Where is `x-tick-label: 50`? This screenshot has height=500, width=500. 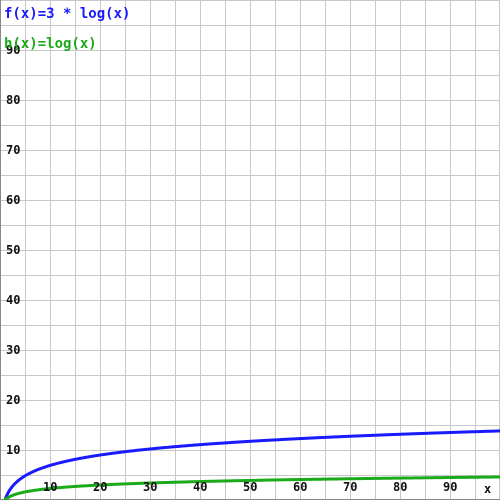 x-tick-label: 50 is located at coordinates (250, 487).